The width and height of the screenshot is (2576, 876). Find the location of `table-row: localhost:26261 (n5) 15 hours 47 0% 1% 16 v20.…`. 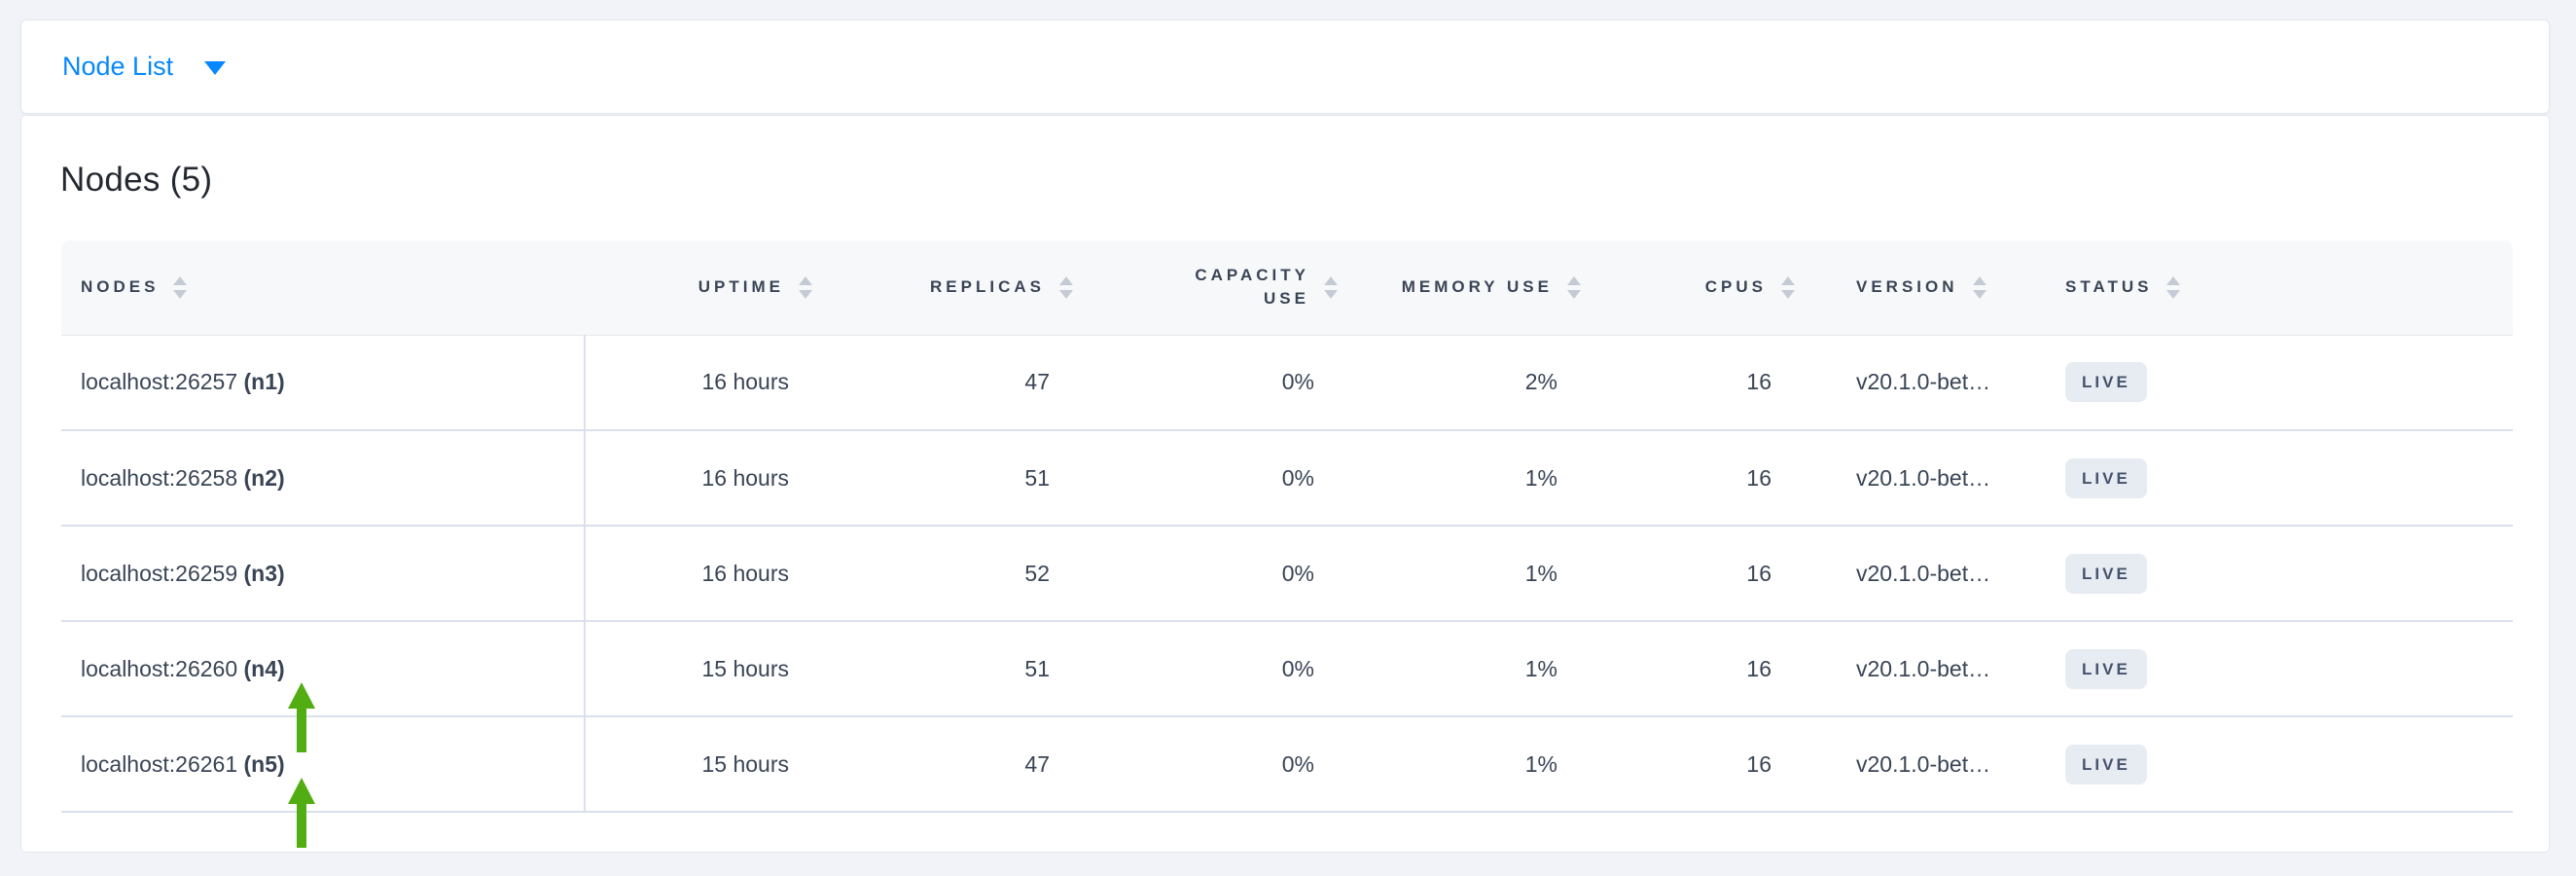

table-row: localhost:26261 (n5) 15 hours 47 0% 1% 16 v20.… is located at coordinates (1287, 782).